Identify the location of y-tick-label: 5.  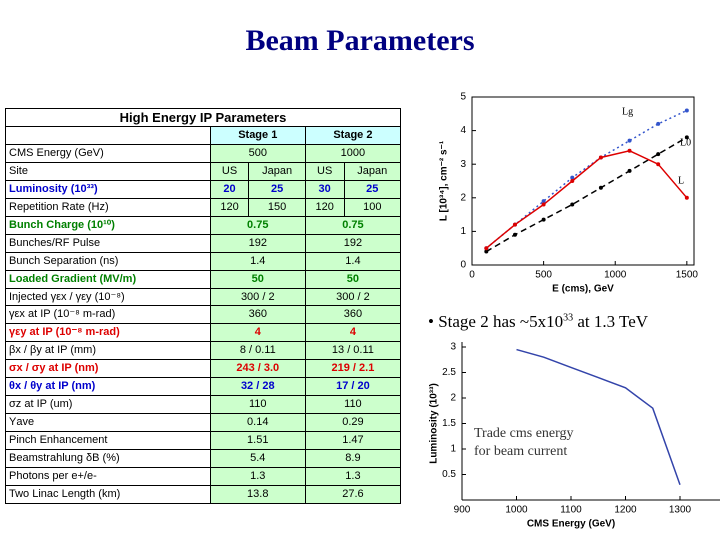
(463, 97).